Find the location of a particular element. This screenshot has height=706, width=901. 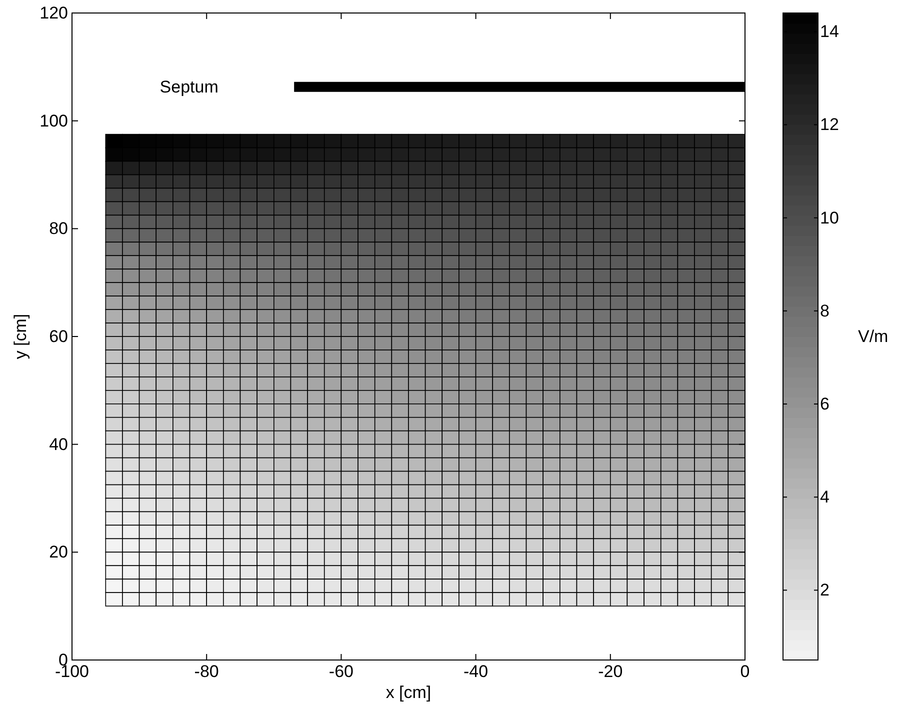

x-tick-label: -80 is located at coordinates (206, 671).